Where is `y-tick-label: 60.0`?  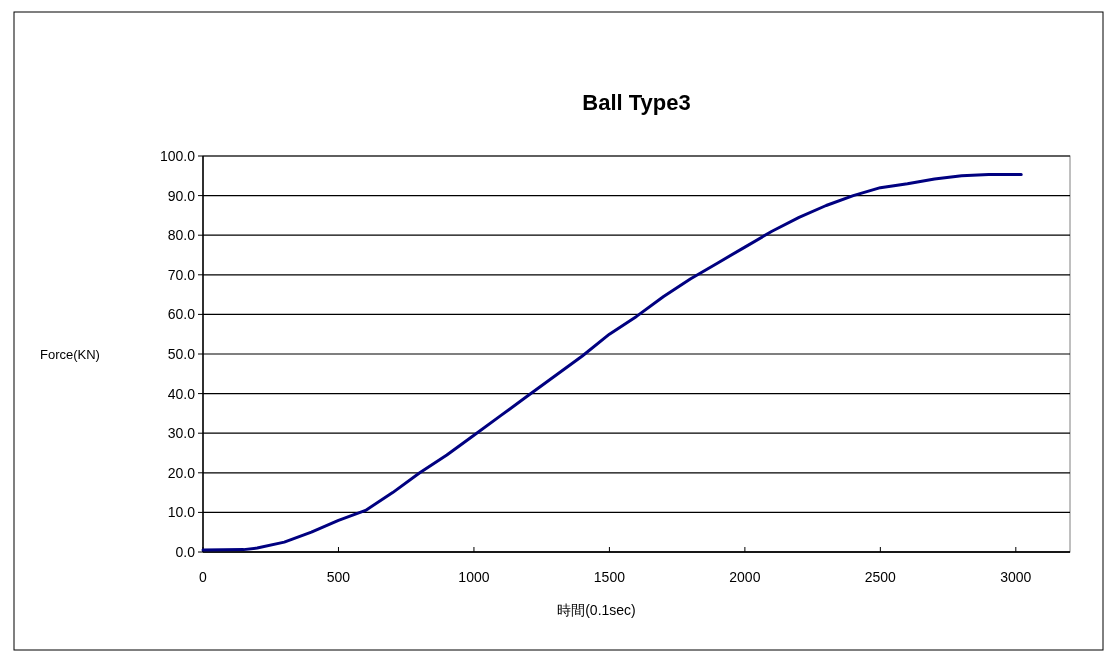 y-tick-label: 60.0 is located at coordinates (181, 314).